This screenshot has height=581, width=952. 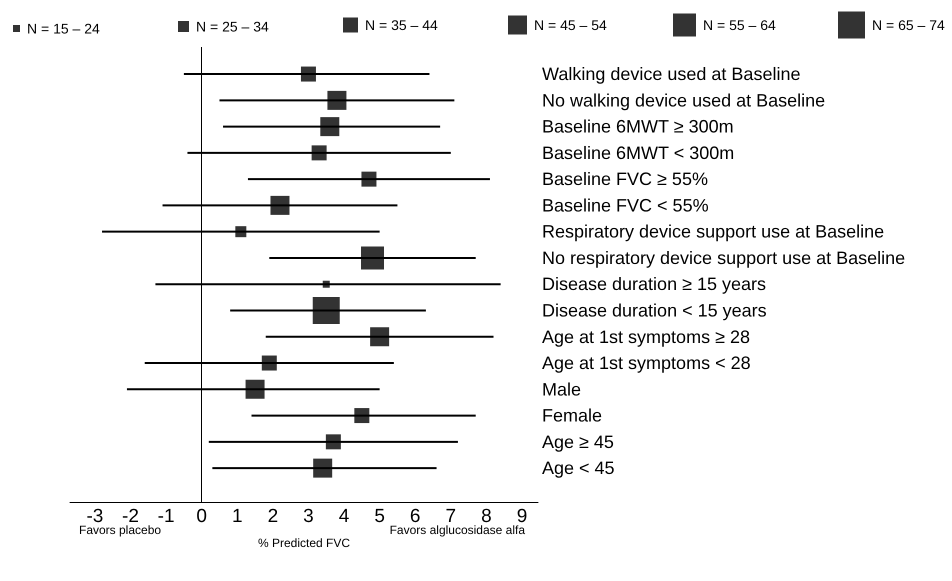 What do you see at coordinates (344, 516) in the screenshot?
I see `x-tick-label: 4` at bounding box center [344, 516].